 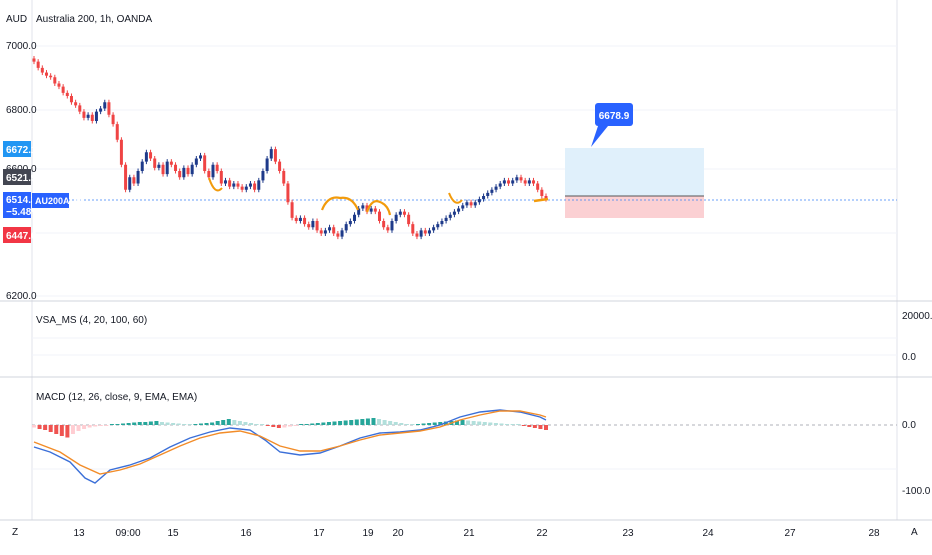 What do you see at coordinates (634, 172) in the screenshot?
I see `target-zone` at bounding box center [634, 172].